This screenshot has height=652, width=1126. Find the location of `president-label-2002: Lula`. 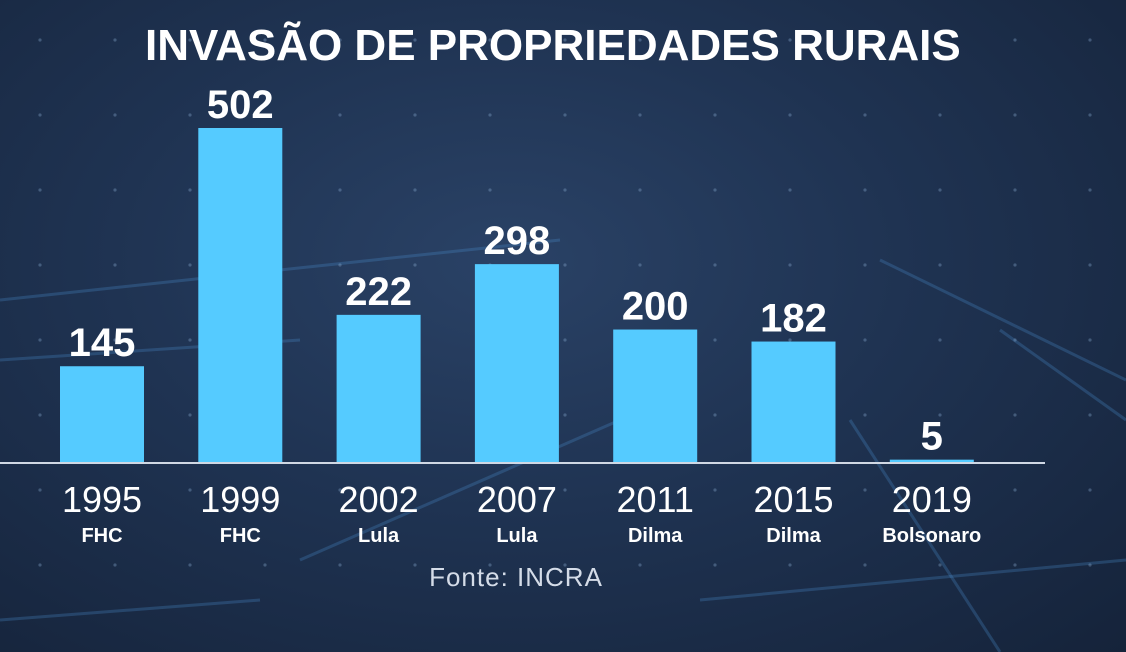

president-label-2002: Lula is located at coordinates (379, 536).